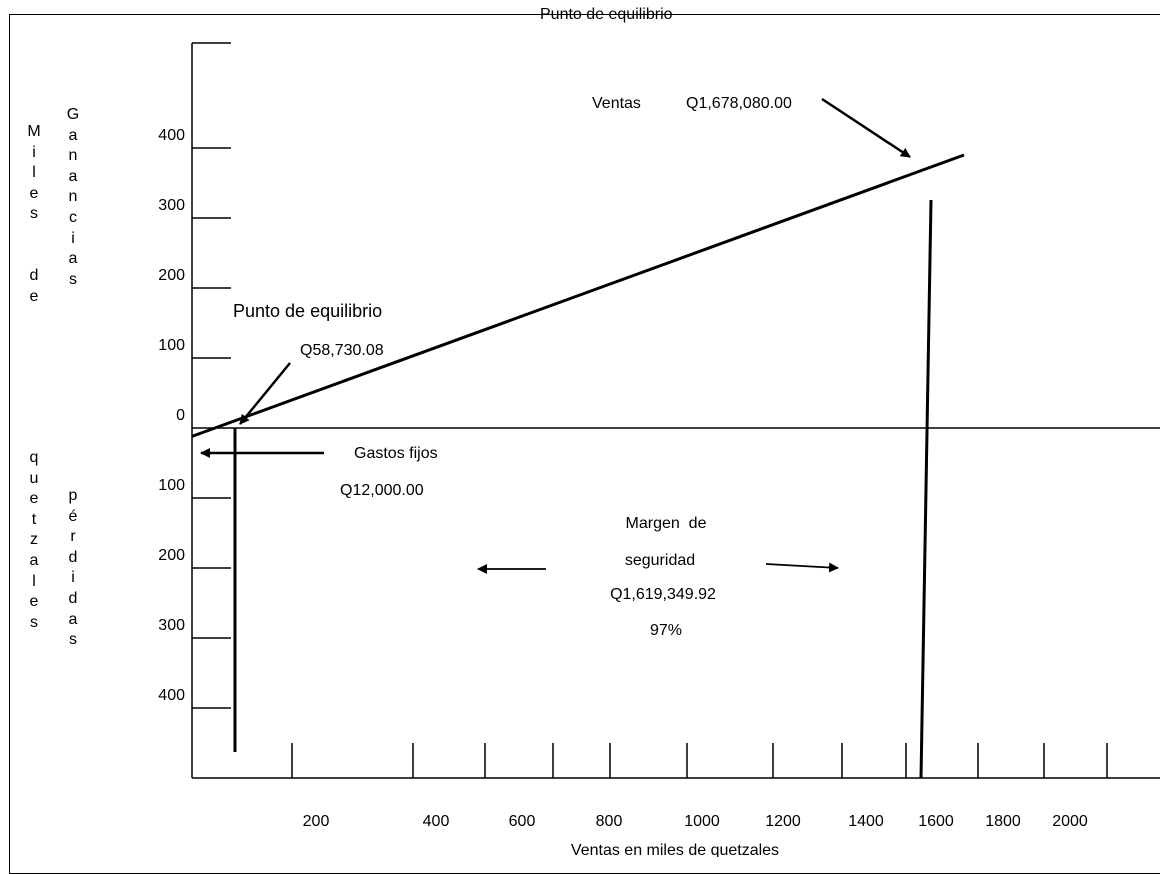 The width and height of the screenshot is (1160, 874). Describe the element at coordinates (171, 555) in the screenshot. I see `y-tick-label-lower-200: 200` at that location.